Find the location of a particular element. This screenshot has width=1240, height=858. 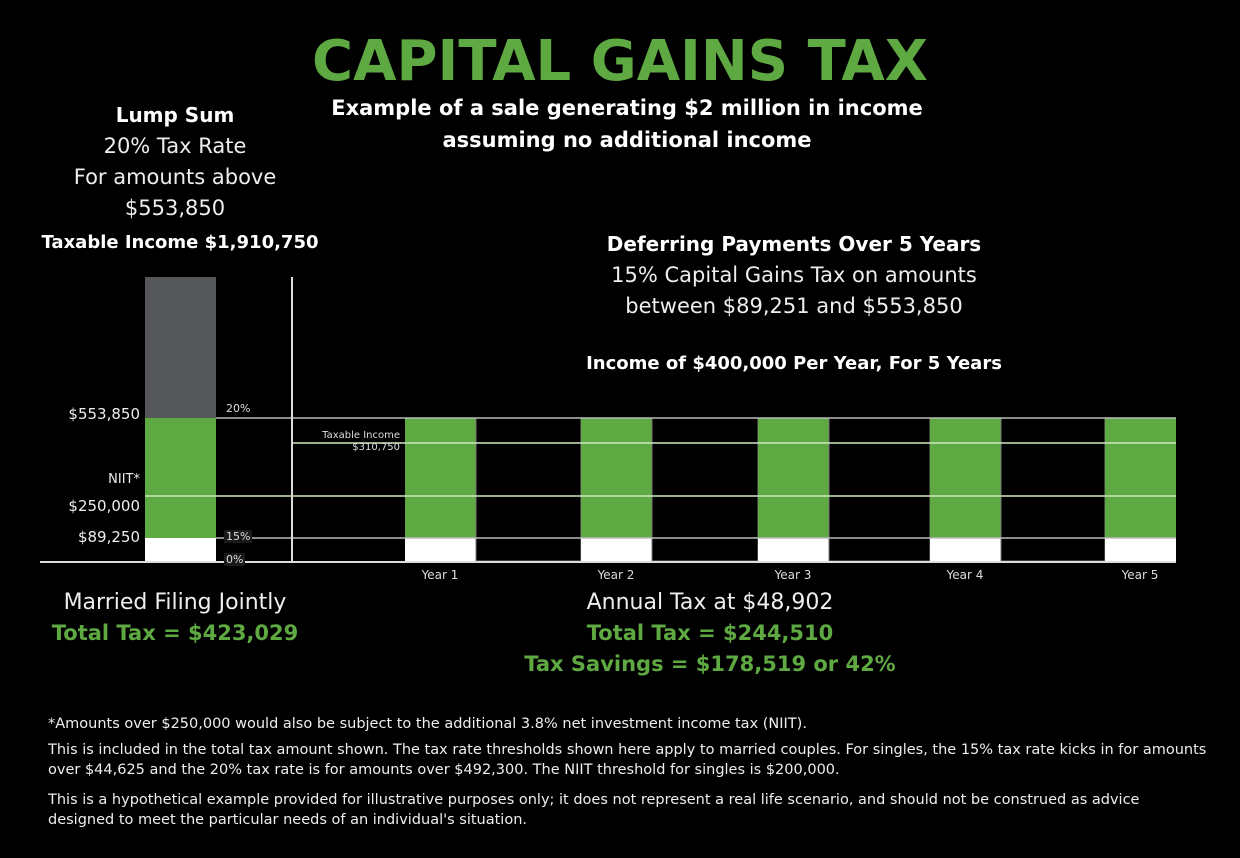

deferred-total-tax: Total Tax = $244,510 is located at coordinates (710, 633).